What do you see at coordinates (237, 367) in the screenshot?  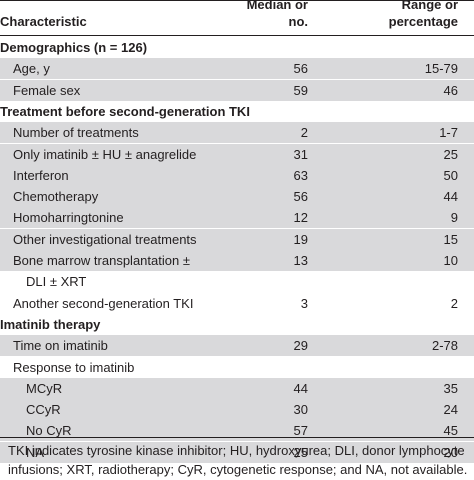 I see `table-row: Response to imatinib` at bounding box center [237, 367].